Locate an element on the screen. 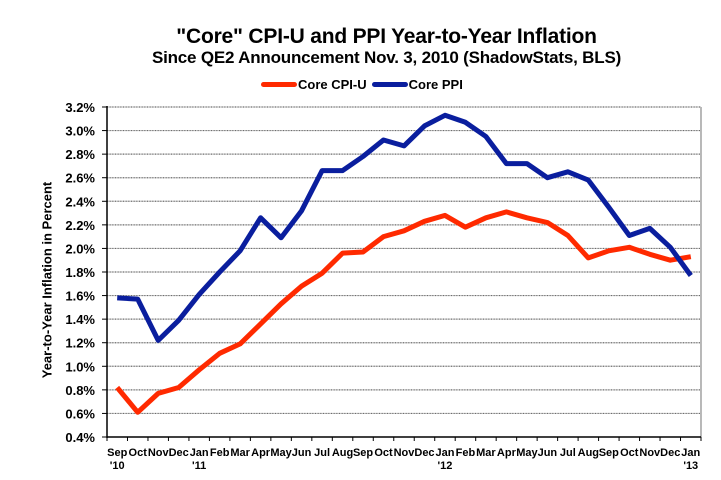 Image resolution: width=721 pixels, height=480 pixels. legend-item-ppi: Core PPI is located at coordinates (417, 84).